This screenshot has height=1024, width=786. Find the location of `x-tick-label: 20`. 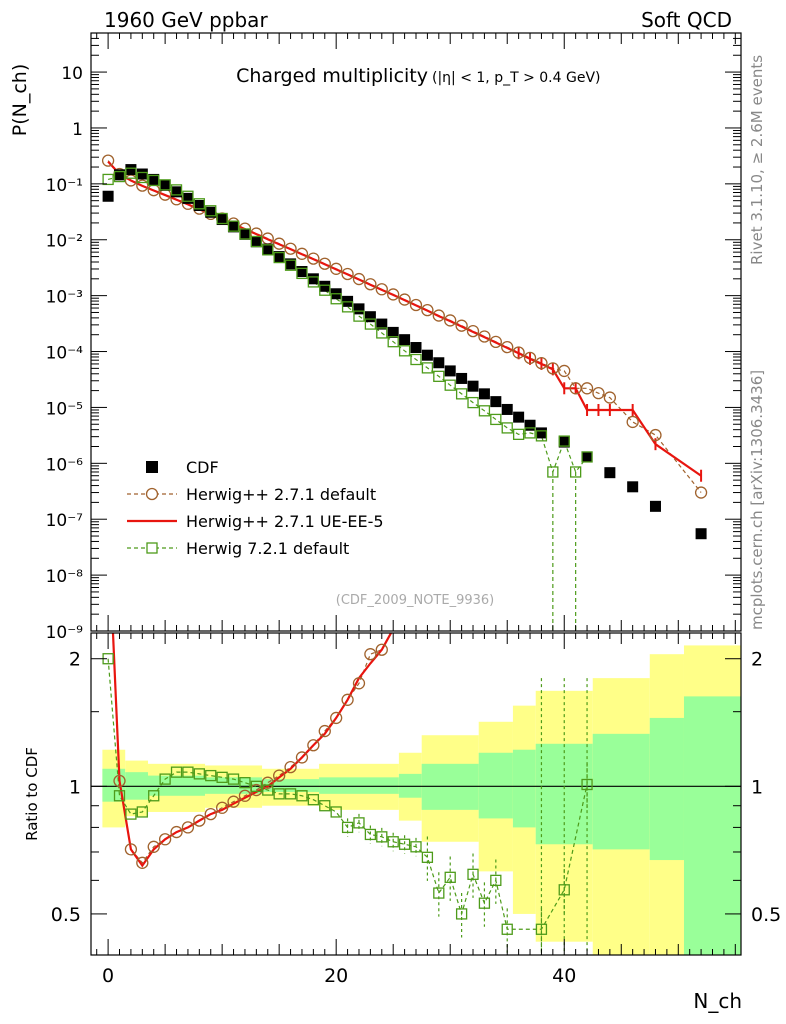

x-tick-label: 20 is located at coordinates (336, 976).